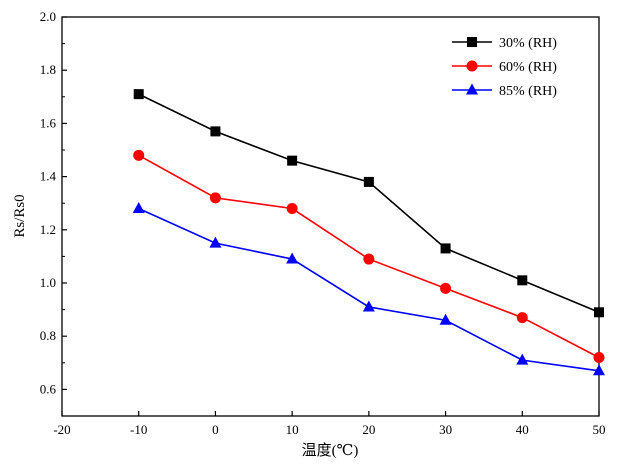 Image resolution: width=617 pixels, height=466 pixels. What do you see at coordinates (215, 429) in the screenshot?
I see `x-tick-label: 0` at bounding box center [215, 429].